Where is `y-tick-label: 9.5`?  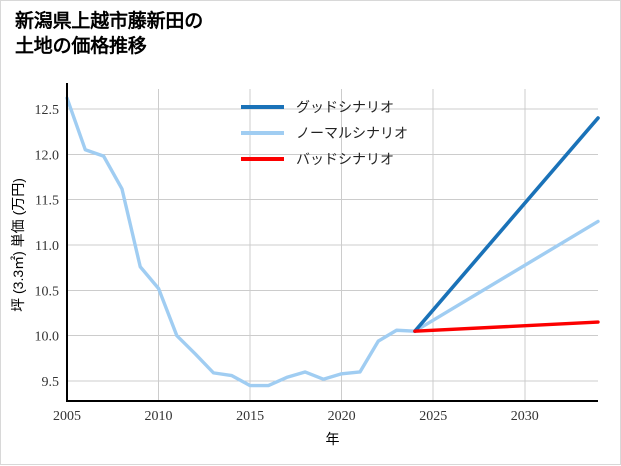 y-tick-label: 9.5 is located at coordinates (51, 382).